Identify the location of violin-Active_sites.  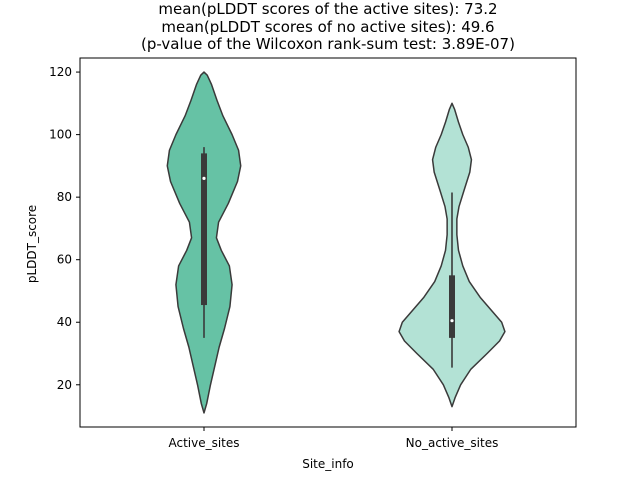
(204, 242).